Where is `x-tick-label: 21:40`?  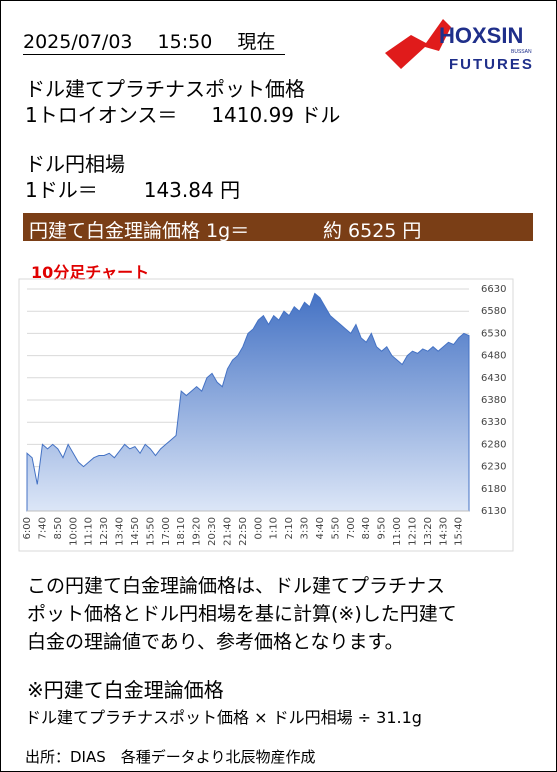 x-tick-label: 21:40 is located at coordinates (227, 531).